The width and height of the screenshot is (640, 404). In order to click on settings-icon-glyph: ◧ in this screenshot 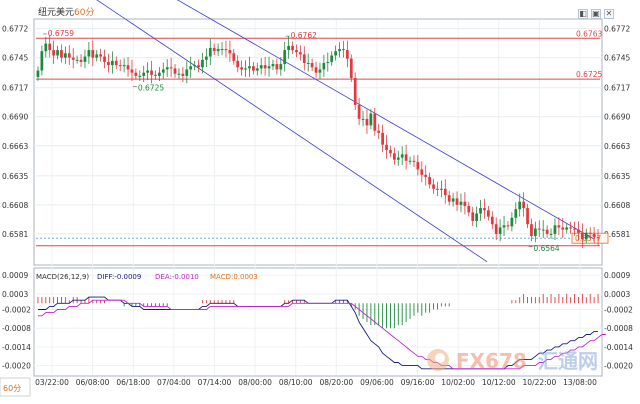, I will do `click(583, 13)`.